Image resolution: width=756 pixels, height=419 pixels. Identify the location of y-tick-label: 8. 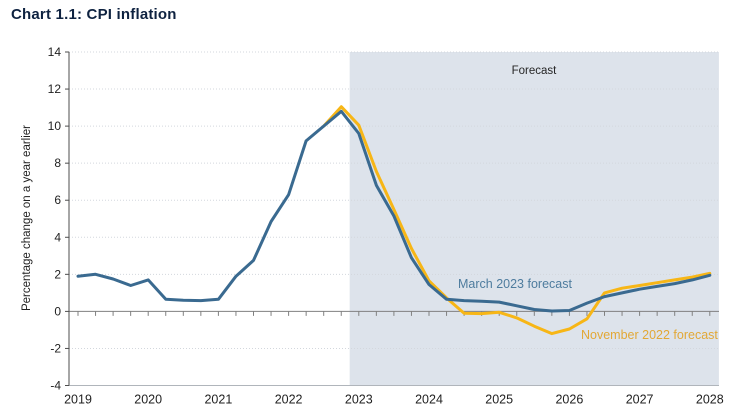
(57, 163).